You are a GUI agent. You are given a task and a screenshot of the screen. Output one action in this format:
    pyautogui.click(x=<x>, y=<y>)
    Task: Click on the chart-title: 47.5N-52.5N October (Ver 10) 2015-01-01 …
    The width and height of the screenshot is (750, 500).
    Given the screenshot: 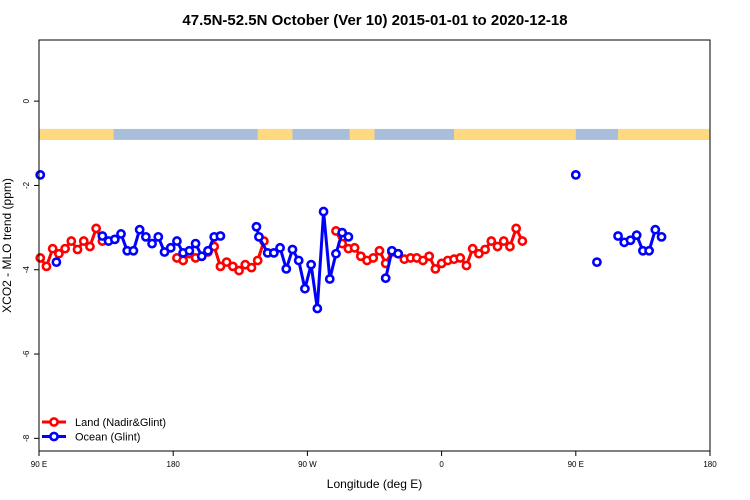 What is the action you would take?
    pyautogui.click(x=374, y=20)
    